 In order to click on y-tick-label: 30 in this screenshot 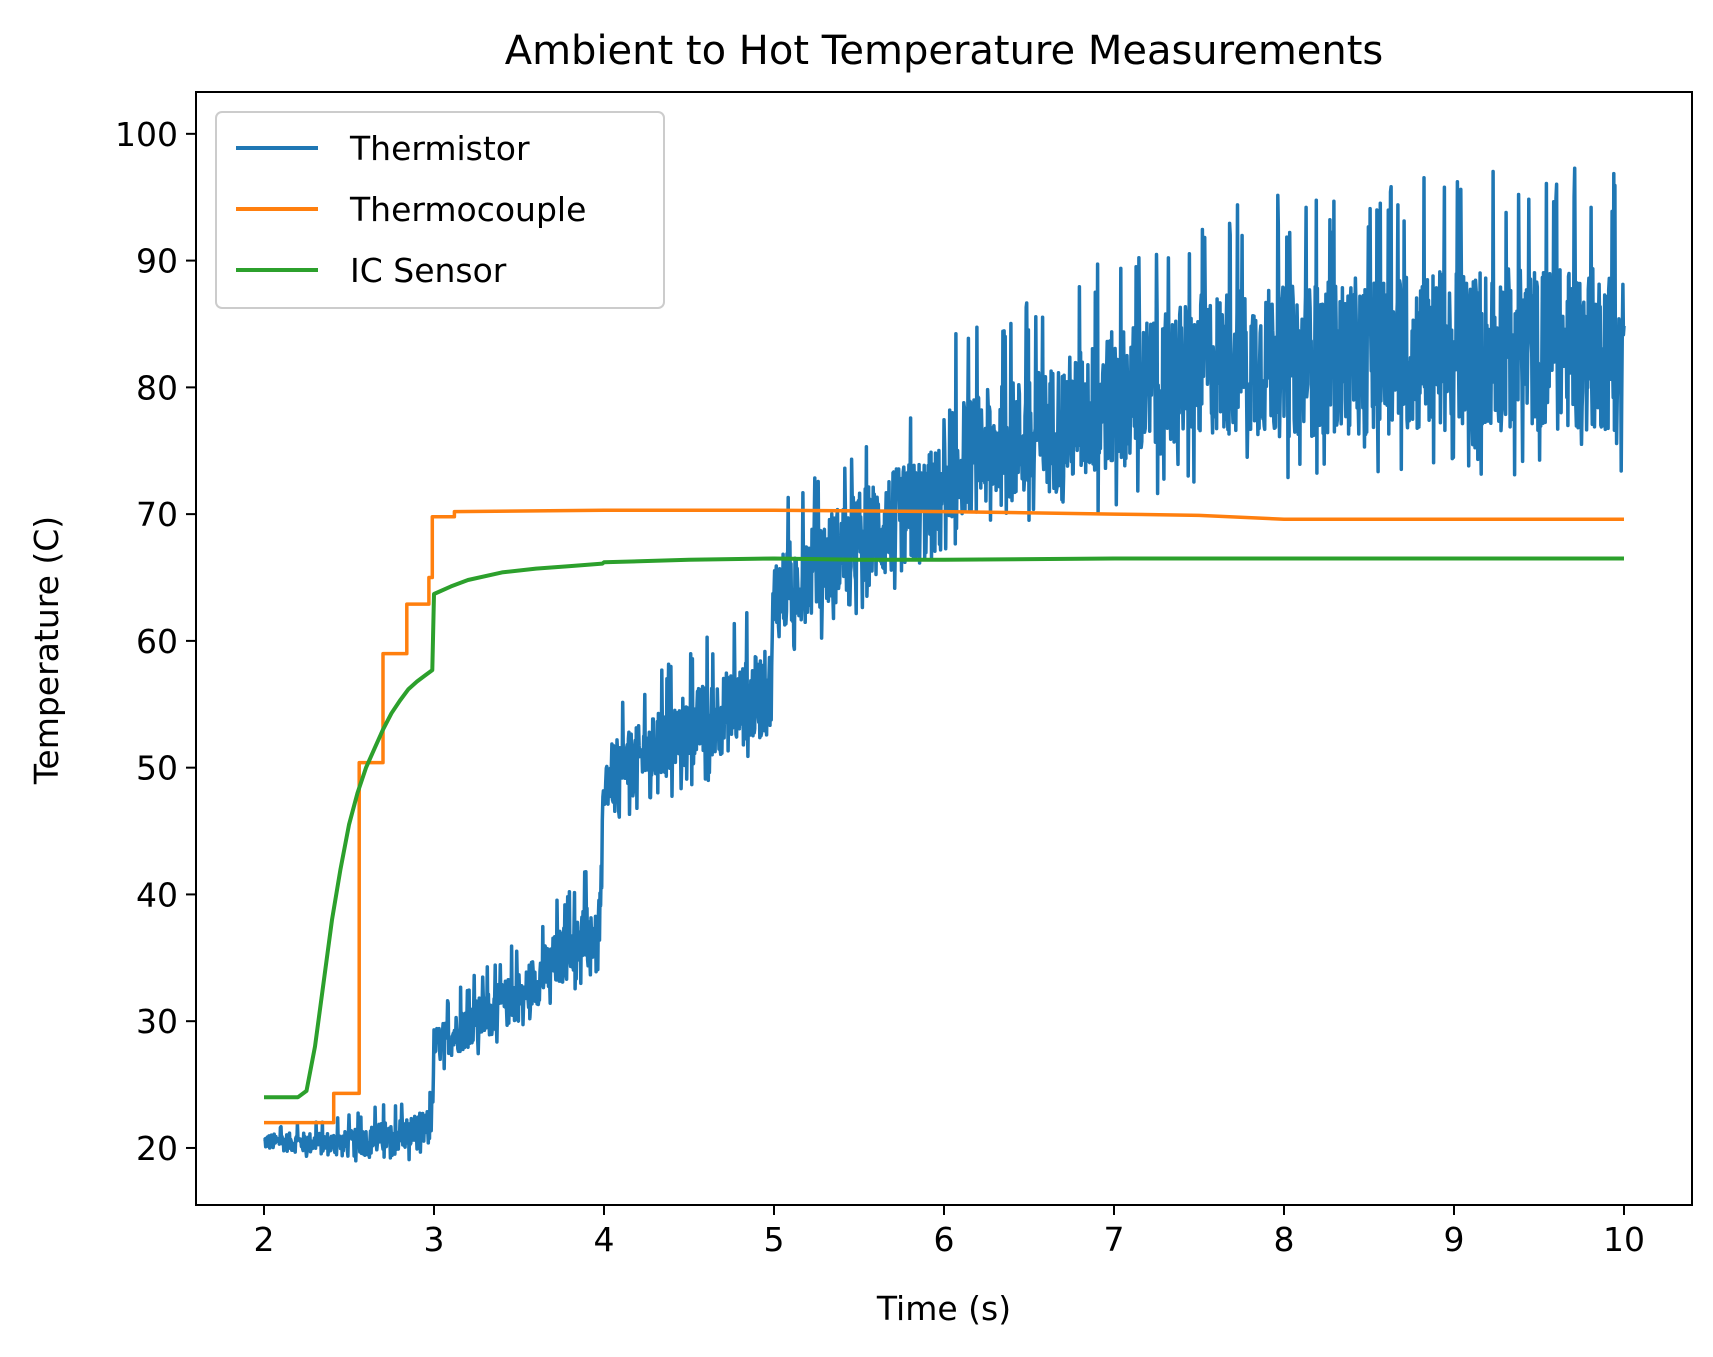, I will do `click(157, 1021)`.